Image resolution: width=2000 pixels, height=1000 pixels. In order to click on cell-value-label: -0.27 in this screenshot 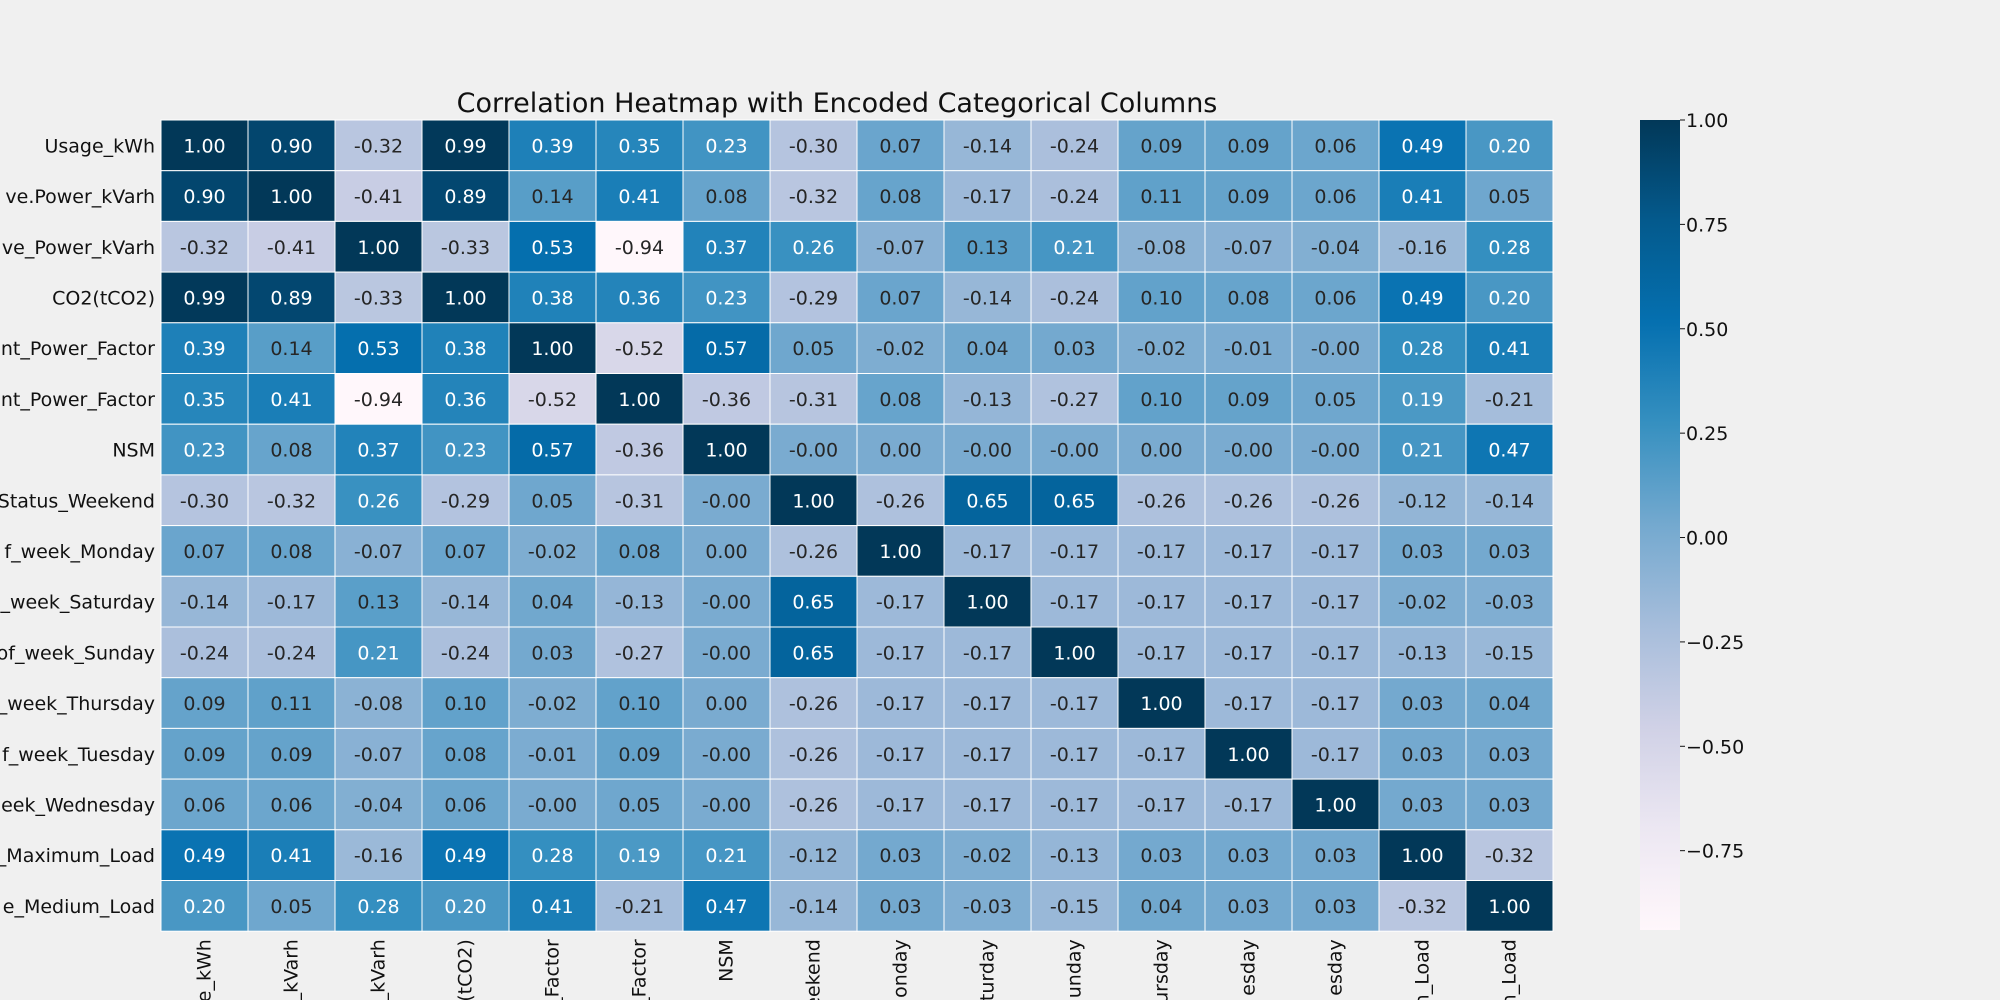, I will do `click(1074, 400)`.